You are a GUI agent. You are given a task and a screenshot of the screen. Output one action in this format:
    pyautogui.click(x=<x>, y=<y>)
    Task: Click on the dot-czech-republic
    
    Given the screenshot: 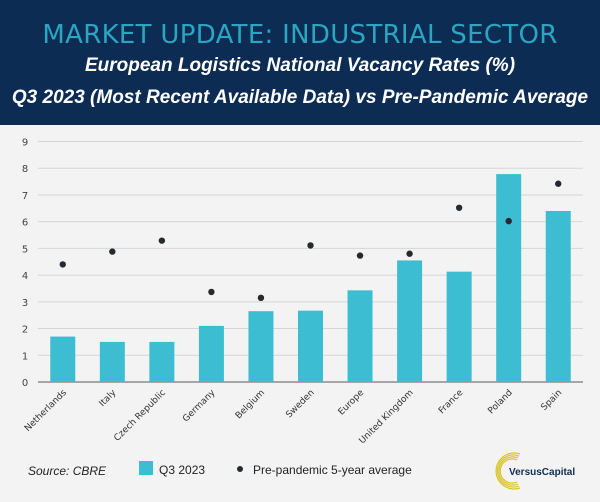 What is the action you would take?
    pyautogui.click(x=162, y=240)
    